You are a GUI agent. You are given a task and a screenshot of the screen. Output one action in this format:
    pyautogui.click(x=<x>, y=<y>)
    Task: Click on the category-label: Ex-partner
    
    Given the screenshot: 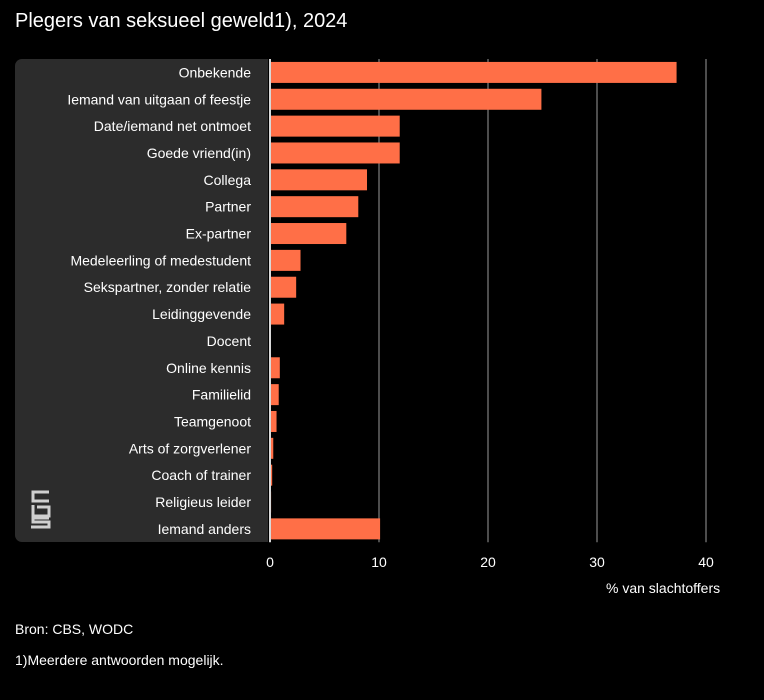 What is the action you would take?
    pyautogui.click(x=219, y=234)
    